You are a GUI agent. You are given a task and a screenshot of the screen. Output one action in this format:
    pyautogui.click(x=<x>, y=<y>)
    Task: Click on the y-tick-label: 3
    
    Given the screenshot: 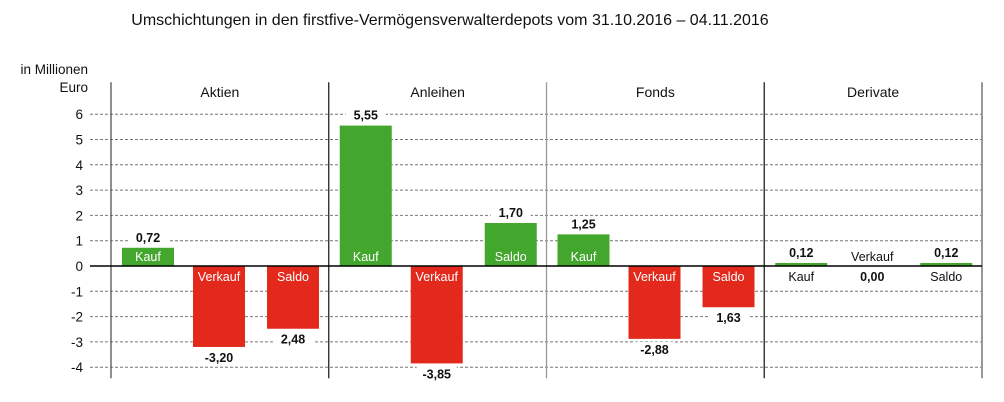 What is the action you would take?
    pyautogui.click(x=79, y=190)
    